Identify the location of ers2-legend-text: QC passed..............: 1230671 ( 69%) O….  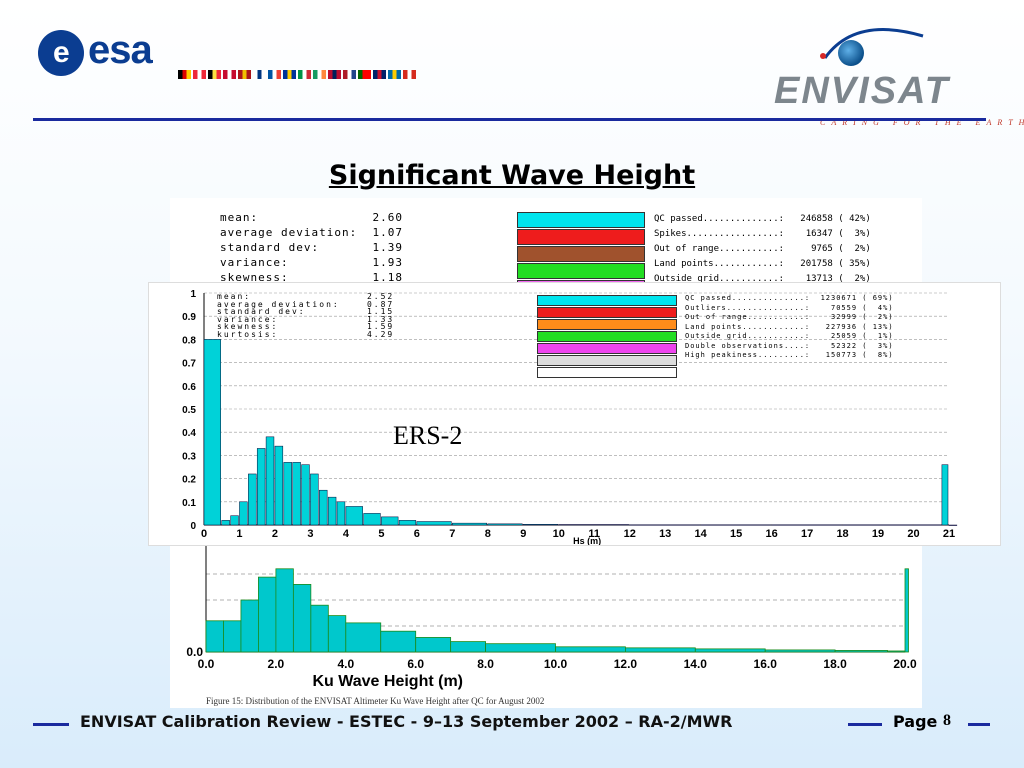
(789, 327).